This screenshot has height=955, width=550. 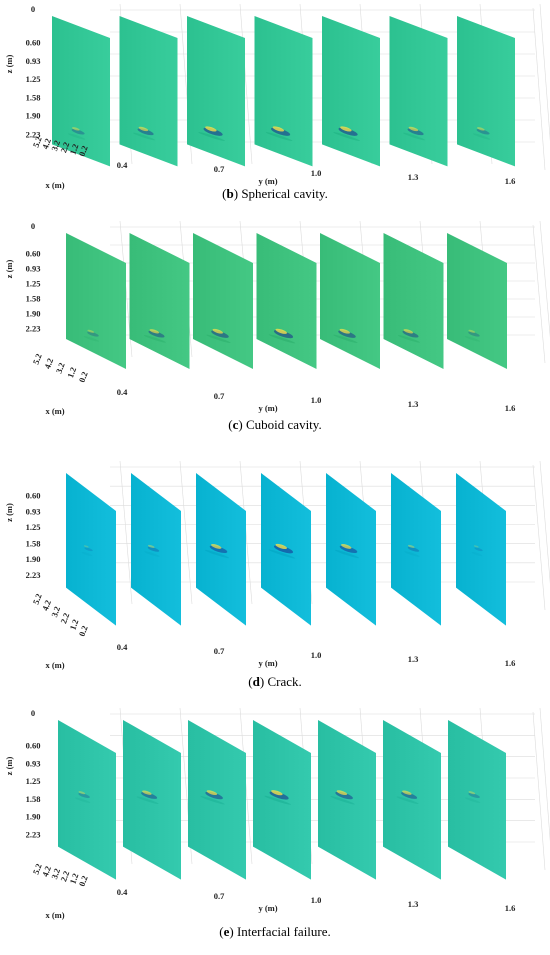 I want to click on figure-caption: (d) Crack., so click(x=275, y=681).